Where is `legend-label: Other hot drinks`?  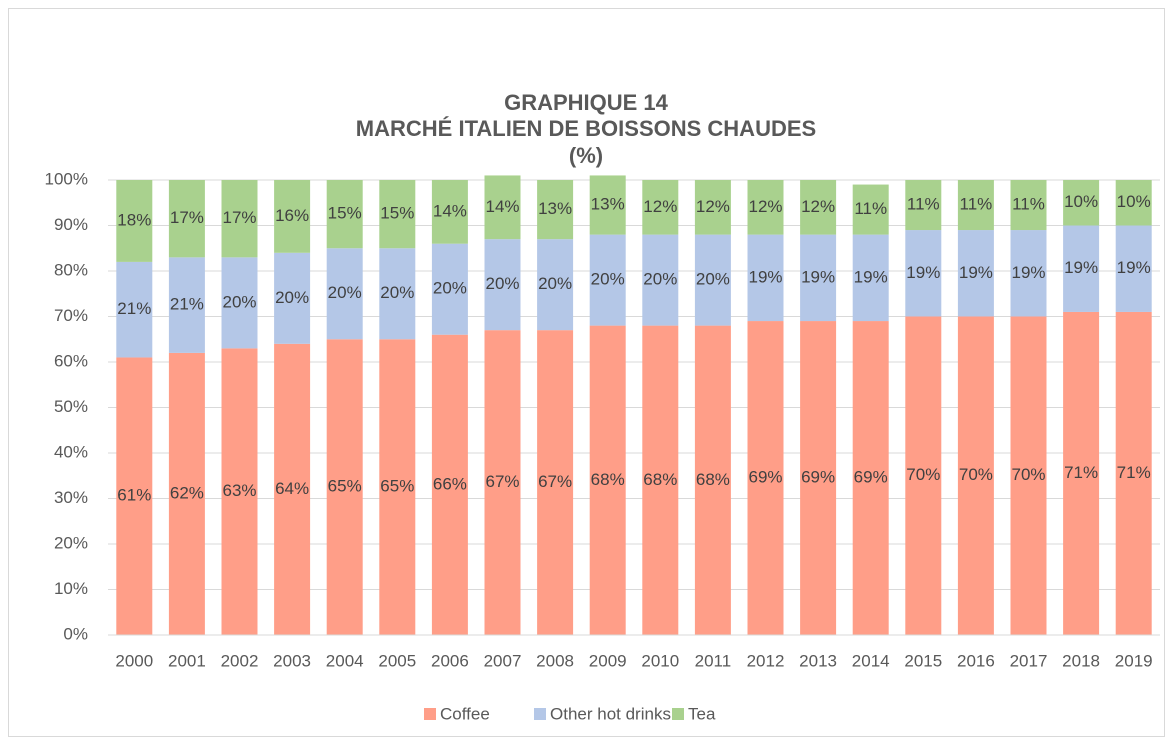
legend-label: Other hot drinks is located at coordinates (610, 713).